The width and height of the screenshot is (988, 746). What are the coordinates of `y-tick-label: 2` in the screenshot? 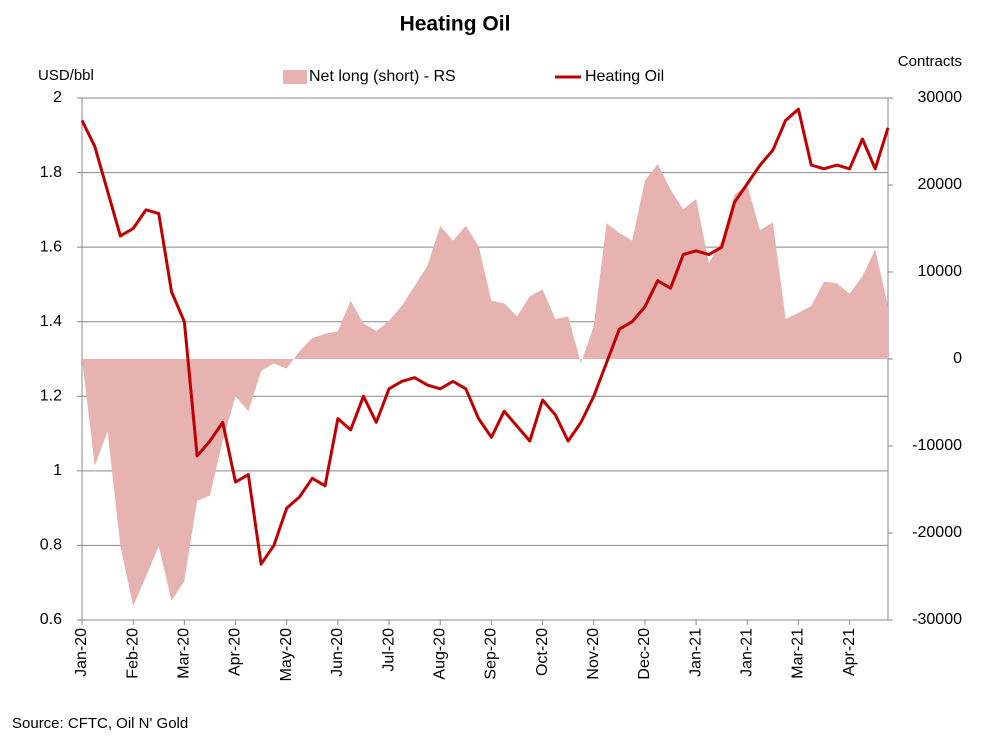 It's located at (57, 97).